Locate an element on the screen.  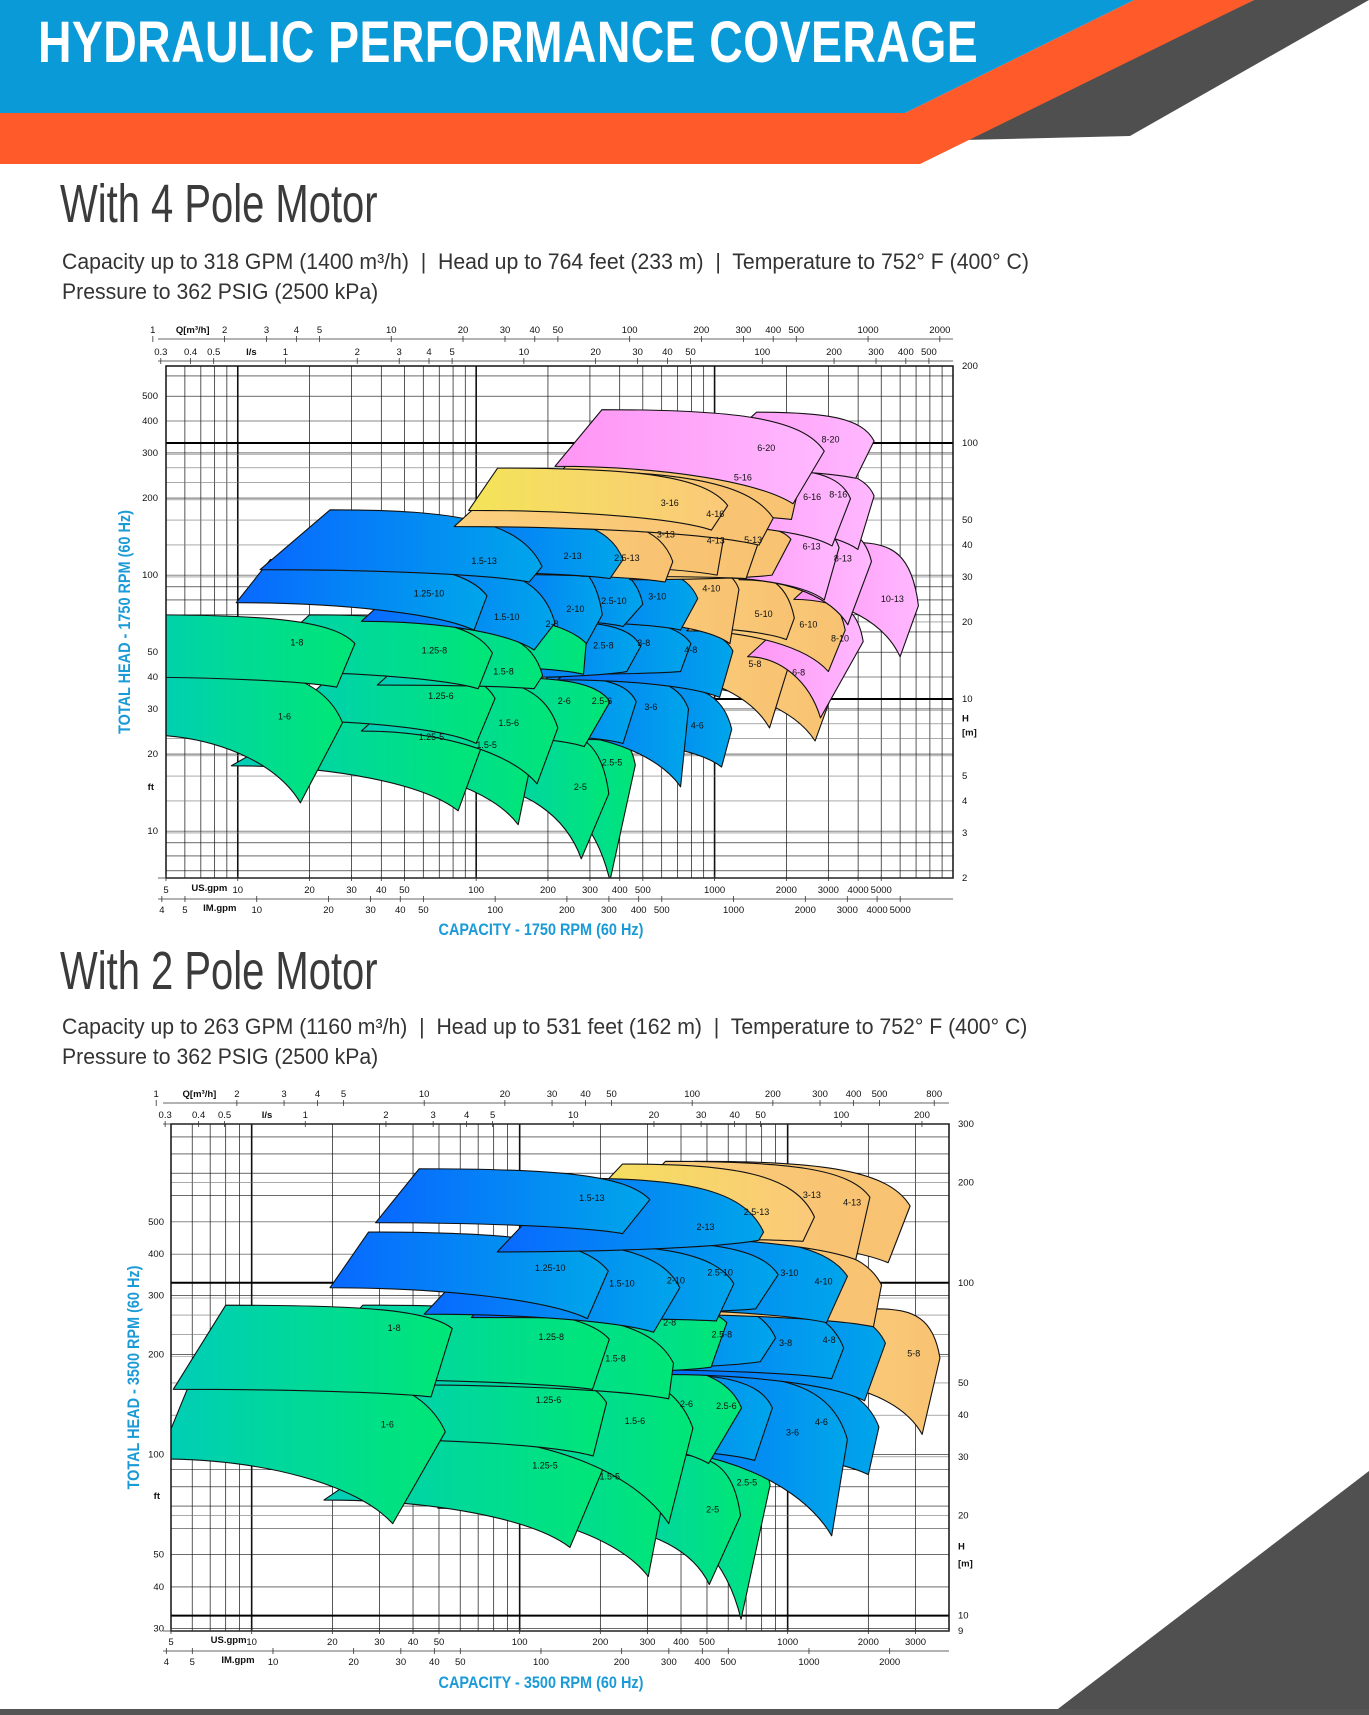
tick-label-ft: 400 is located at coordinates (156, 1254).